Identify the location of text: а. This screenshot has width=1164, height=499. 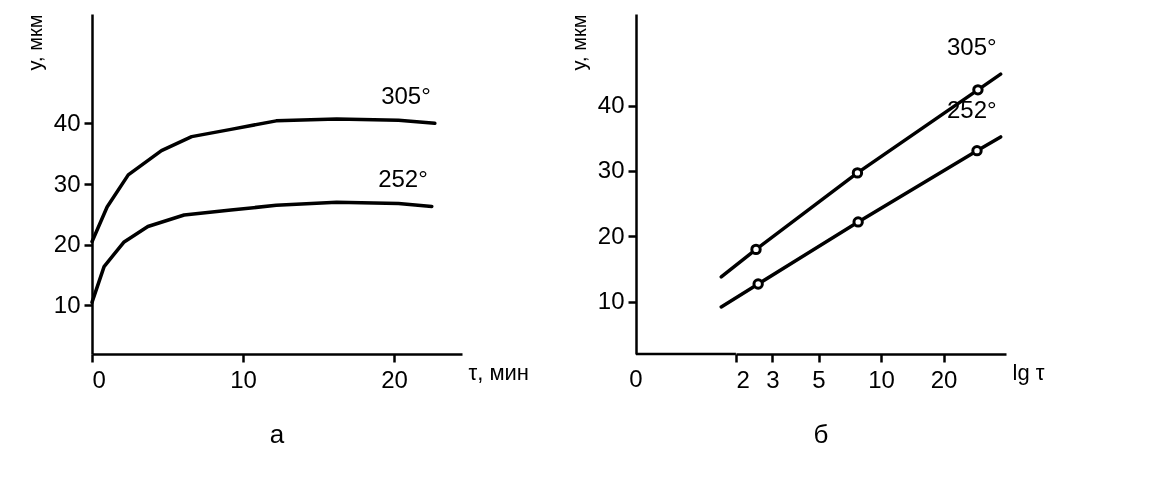
(277, 434).